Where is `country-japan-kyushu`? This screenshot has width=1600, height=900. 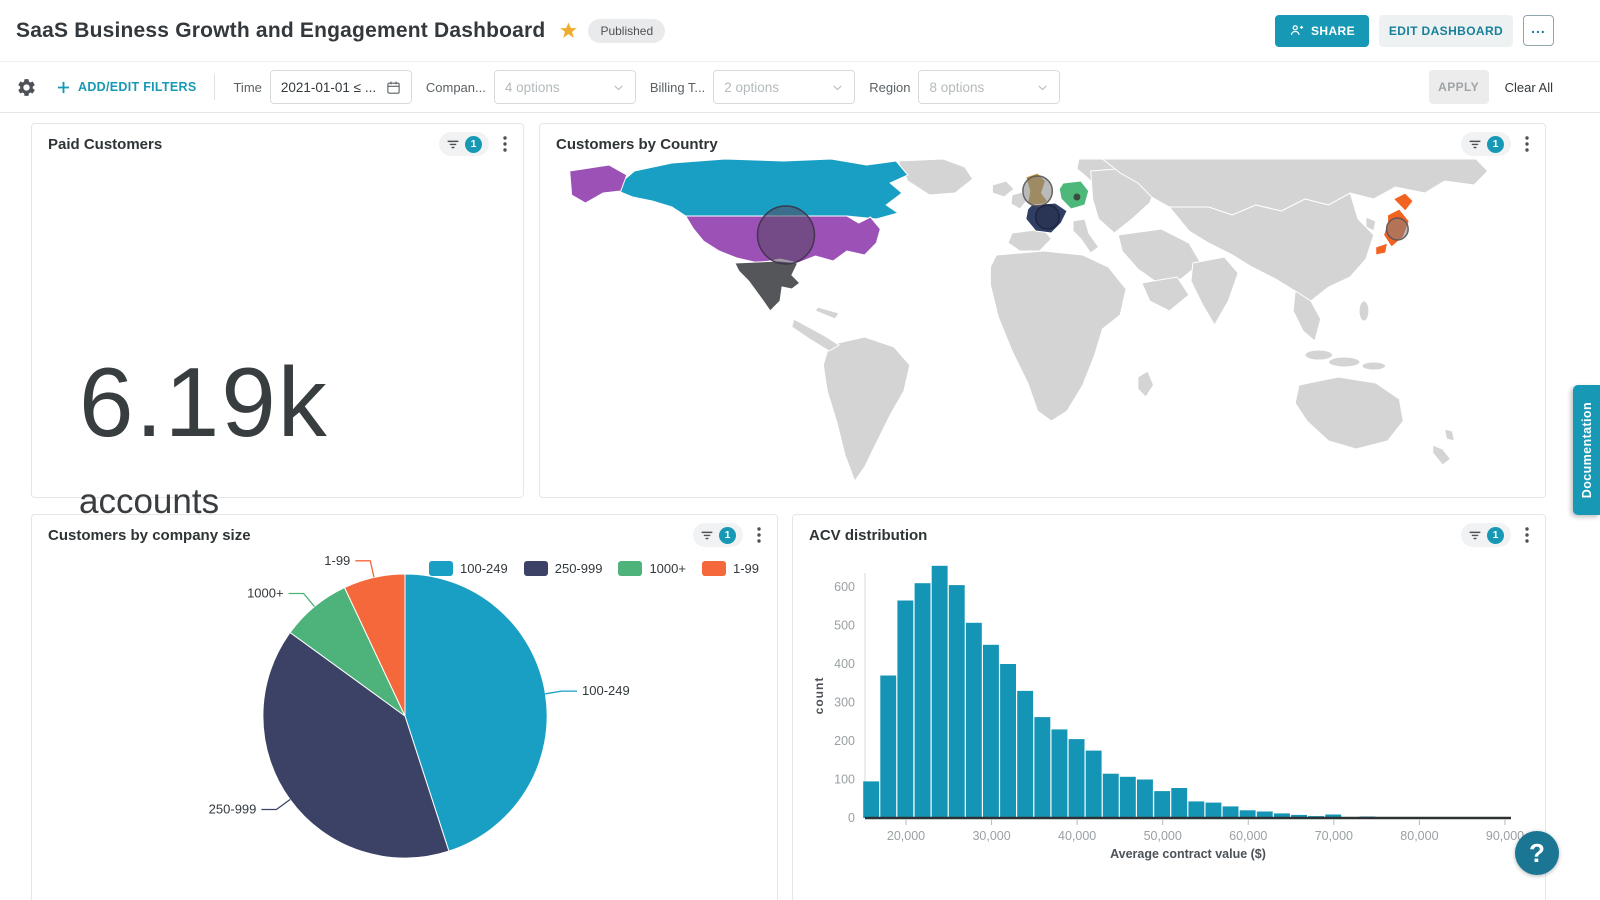 country-japan-kyushu is located at coordinates (1382, 249).